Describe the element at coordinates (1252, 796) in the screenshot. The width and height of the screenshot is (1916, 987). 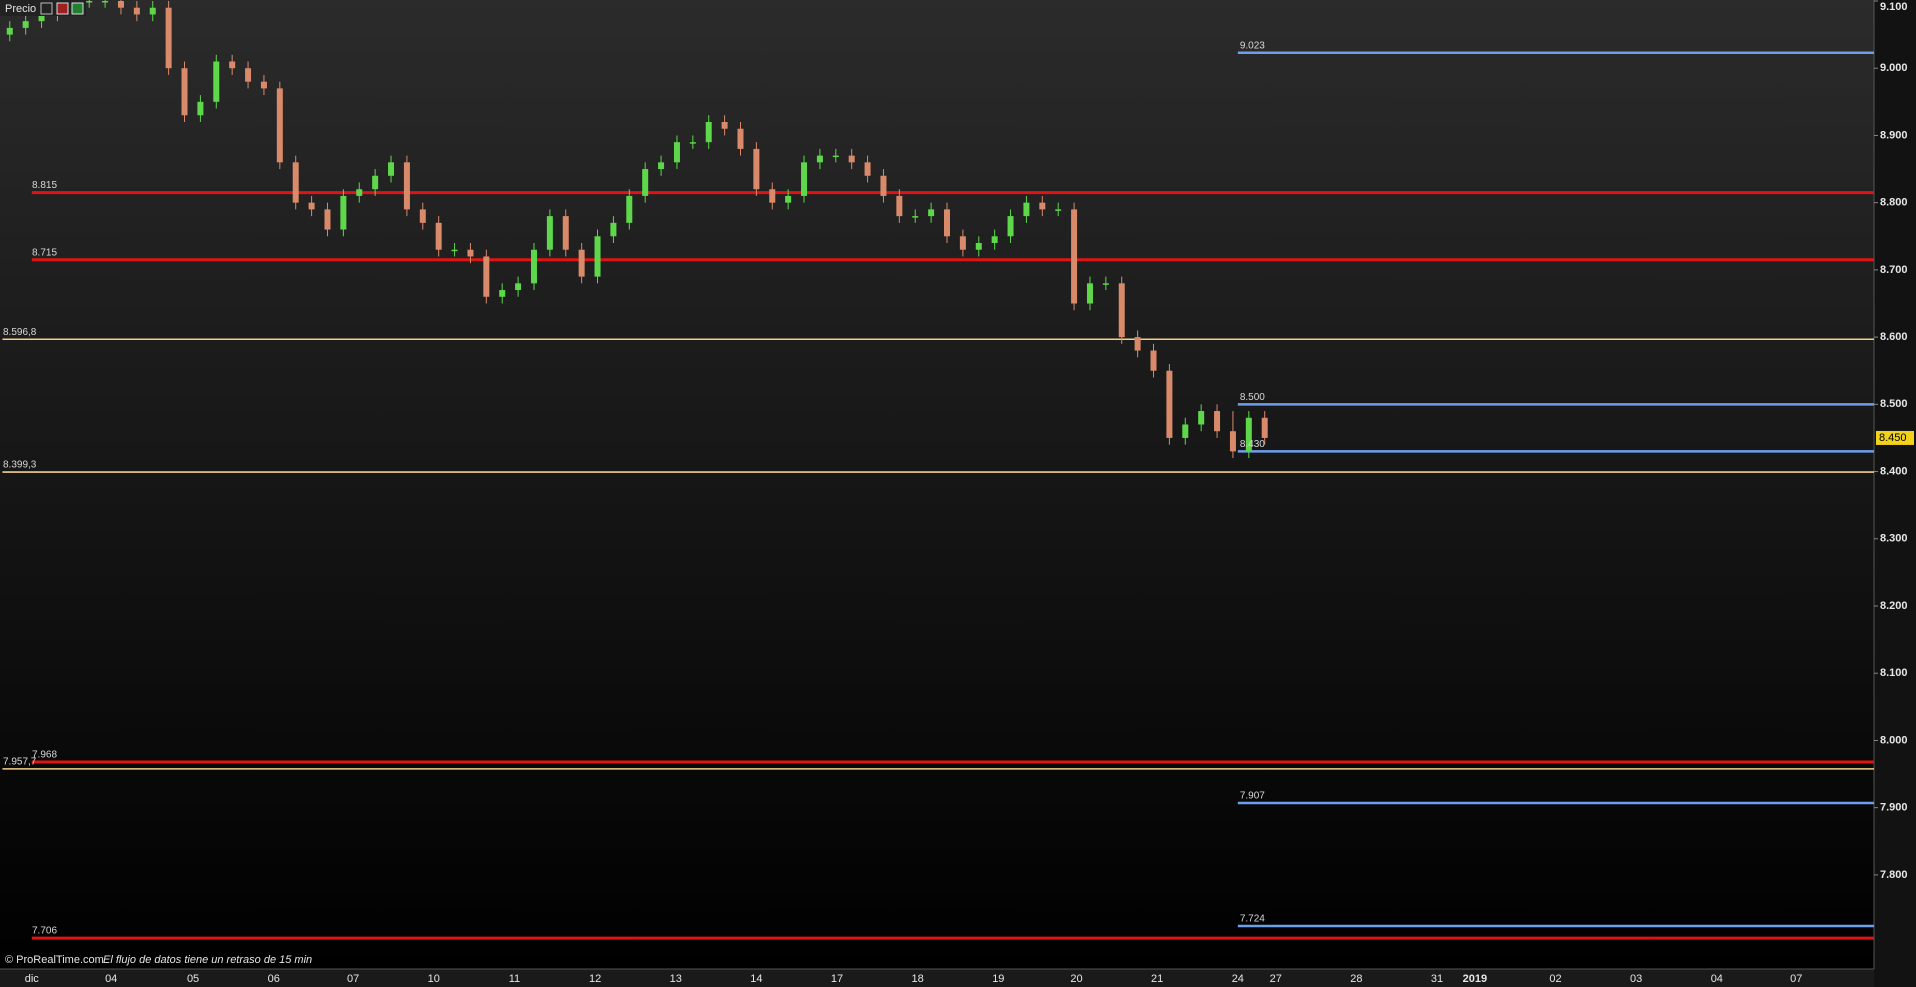
I see `price-level-label: 7.907` at that location.